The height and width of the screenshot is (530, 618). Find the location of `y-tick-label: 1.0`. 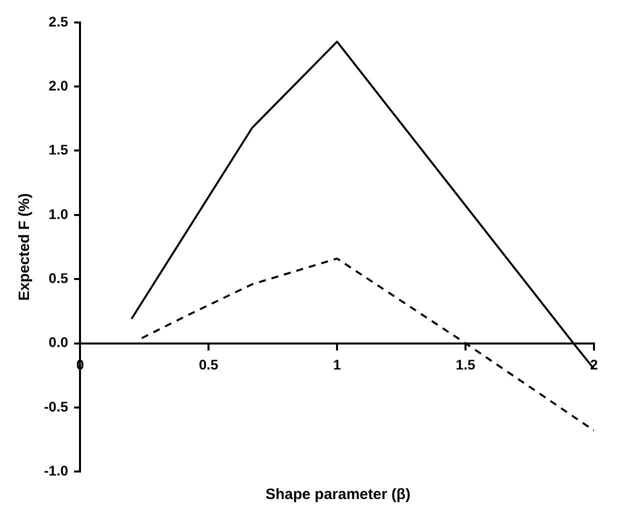

y-tick-label: 1.0 is located at coordinates (58, 214).